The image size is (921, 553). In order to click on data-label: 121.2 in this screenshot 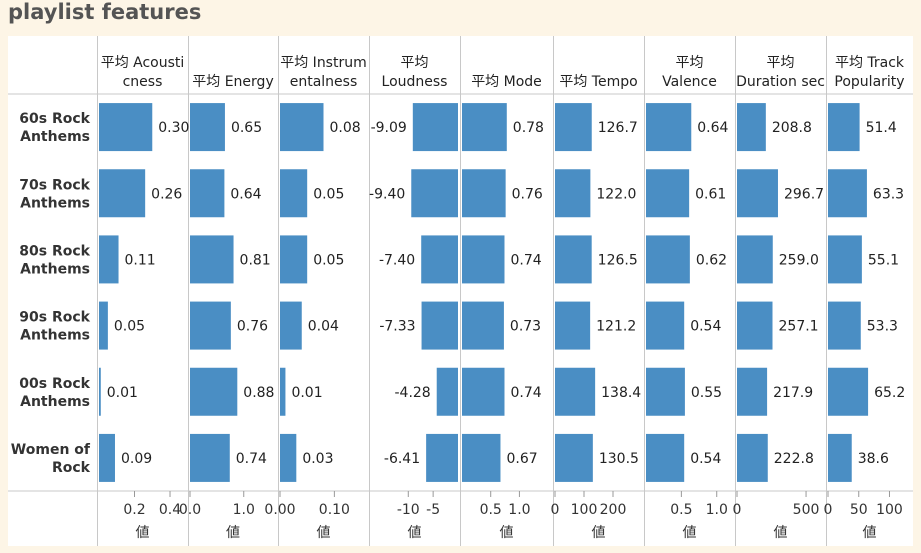, I will do `click(616, 327)`.